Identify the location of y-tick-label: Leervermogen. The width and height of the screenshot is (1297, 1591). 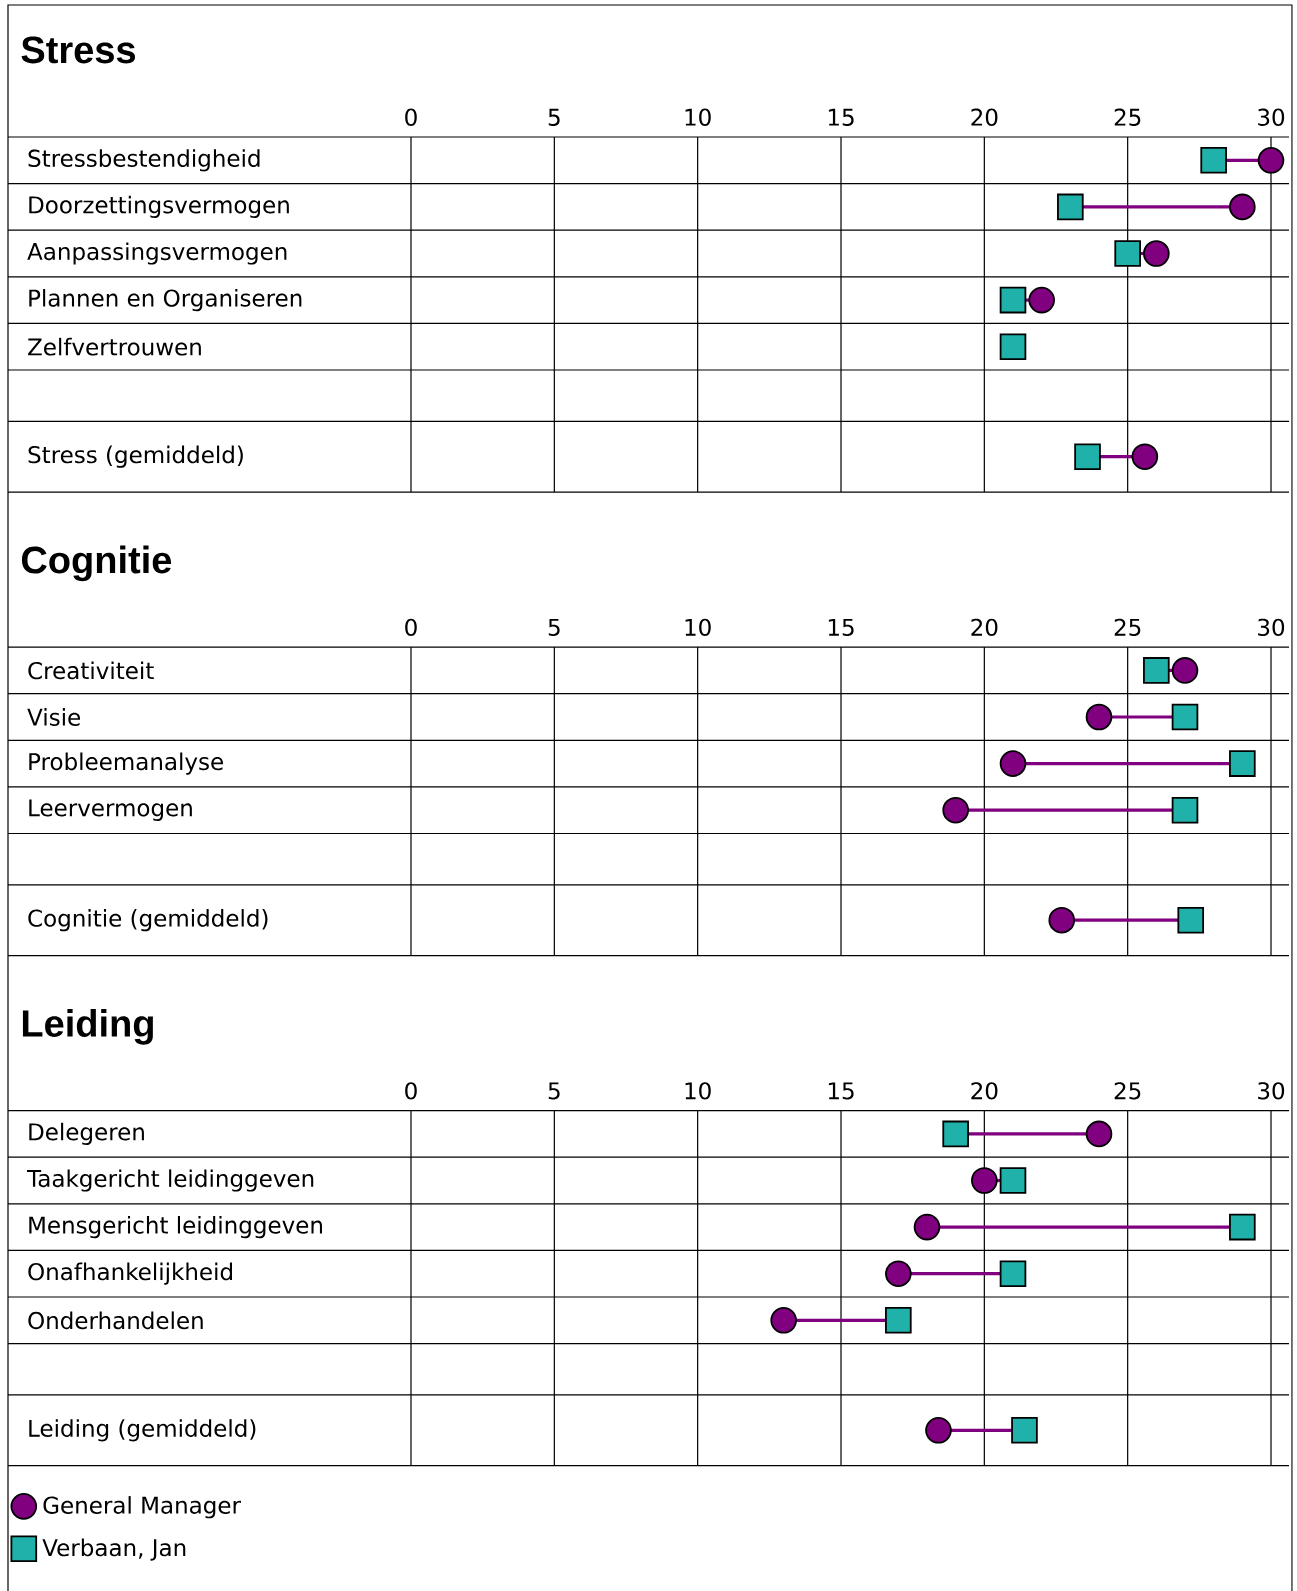
(110, 810).